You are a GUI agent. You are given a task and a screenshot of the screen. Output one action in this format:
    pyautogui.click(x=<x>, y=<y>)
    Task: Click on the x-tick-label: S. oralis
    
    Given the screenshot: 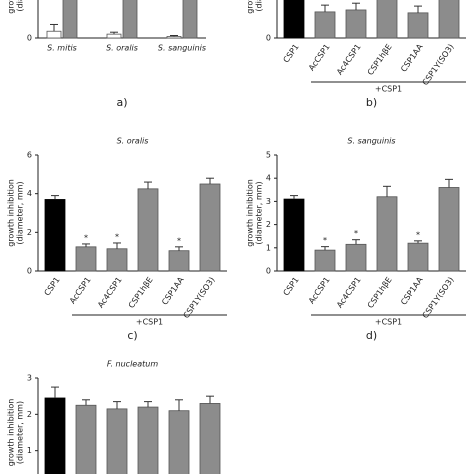 What is the action you would take?
    pyautogui.click(x=122, y=48)
    